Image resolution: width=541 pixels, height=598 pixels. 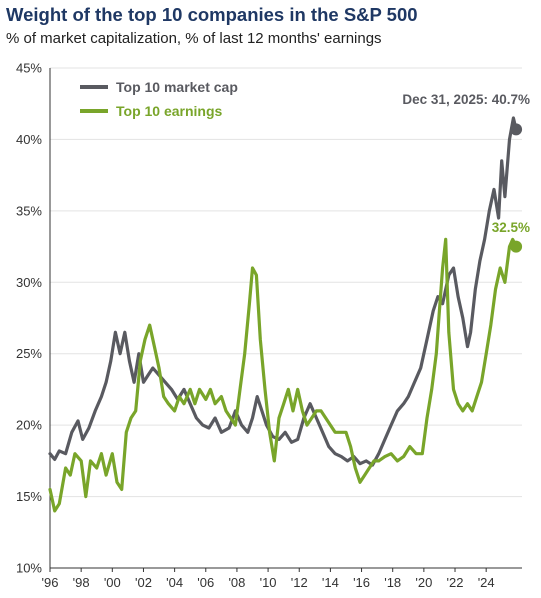 What do you see at coordinates (29, 318) in the screenshot?
I see `y-axis-ticks: 10% 15% 20% 25% 30% 35% 40% 45%` at bounding box center [29, 318].